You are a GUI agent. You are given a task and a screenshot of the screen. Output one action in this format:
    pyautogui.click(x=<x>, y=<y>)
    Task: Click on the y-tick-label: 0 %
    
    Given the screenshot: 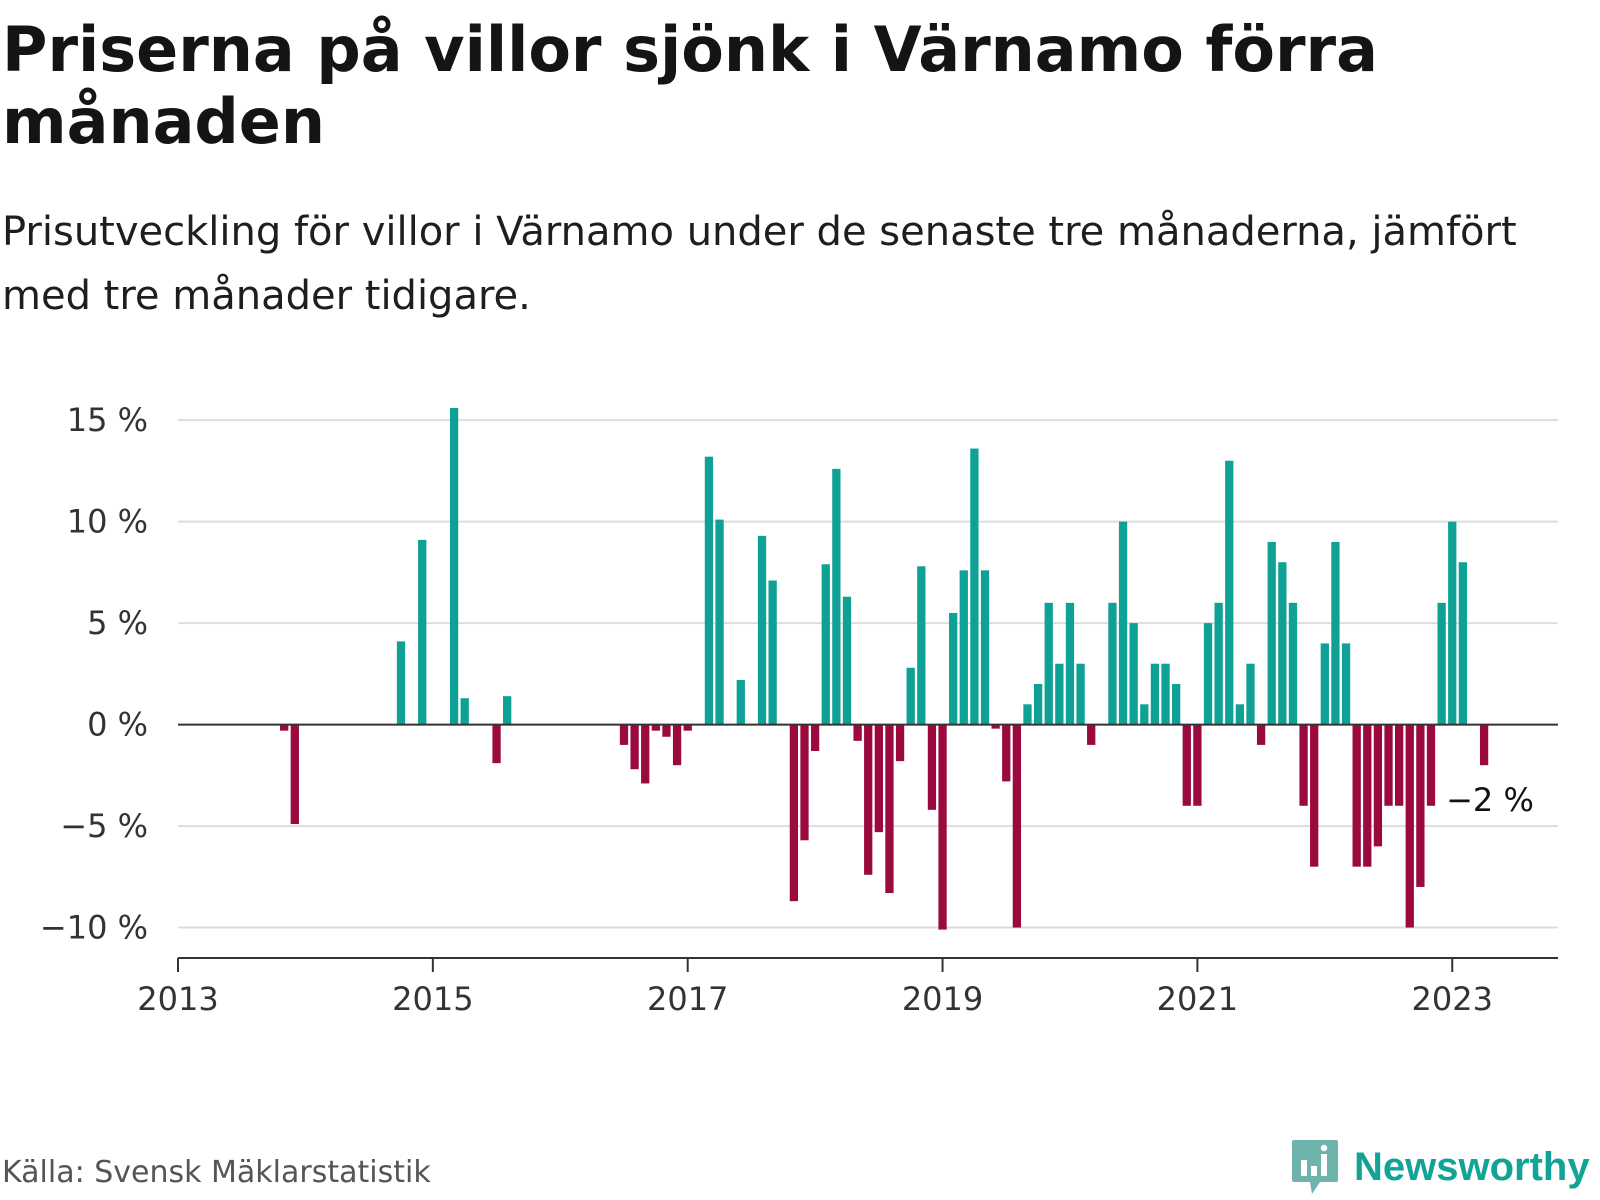 What is the action you would take?
    pyautogui.click(x=117, y=725)
    